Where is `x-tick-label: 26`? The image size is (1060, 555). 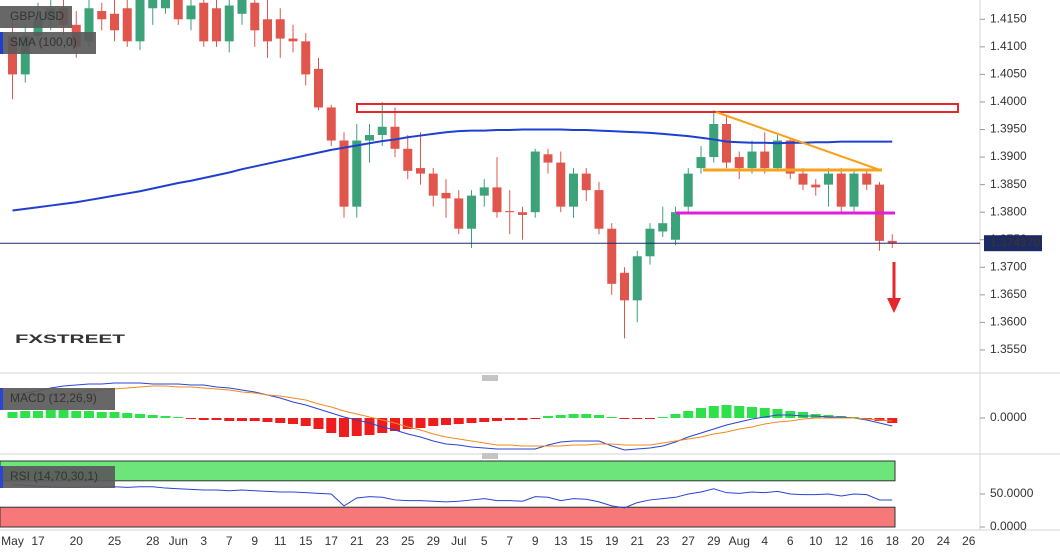
x-tick-label: 26 is located at coordinates (969, 541).